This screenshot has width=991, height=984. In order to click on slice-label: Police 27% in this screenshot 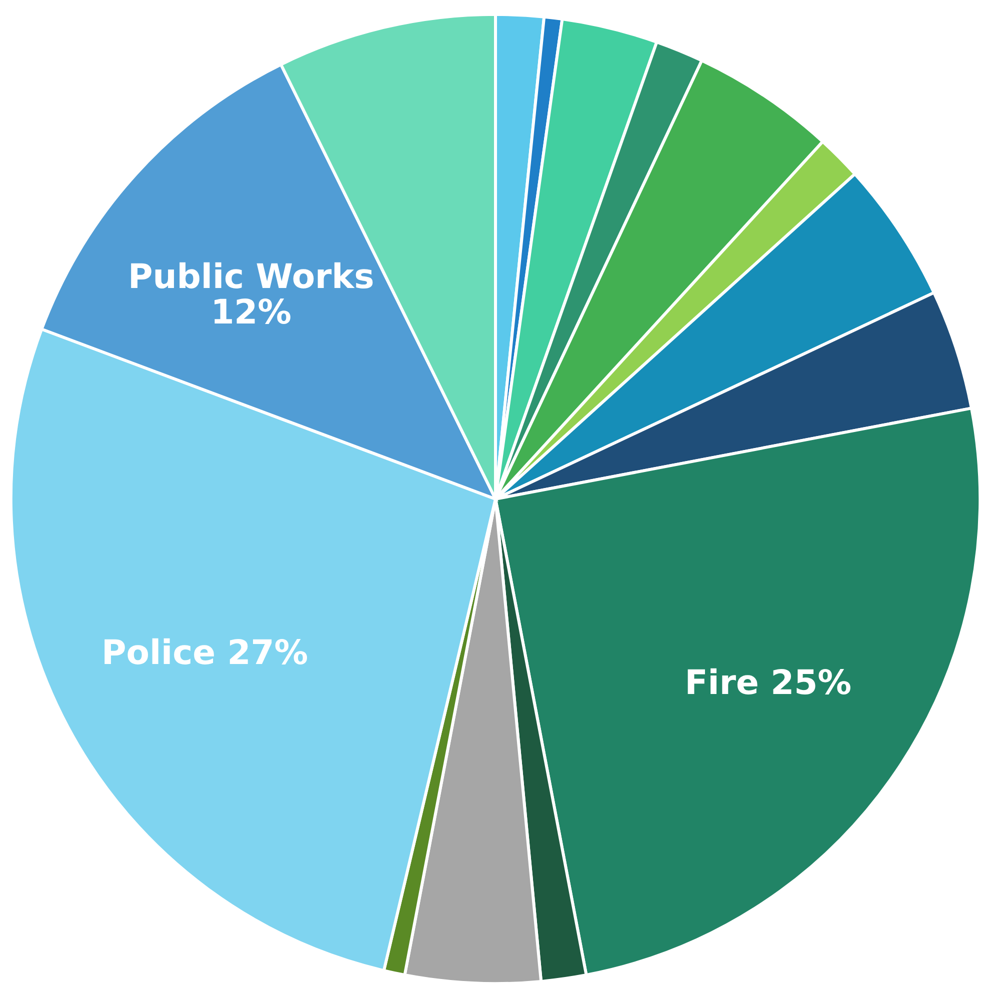, I will do `click(205, 652)`.